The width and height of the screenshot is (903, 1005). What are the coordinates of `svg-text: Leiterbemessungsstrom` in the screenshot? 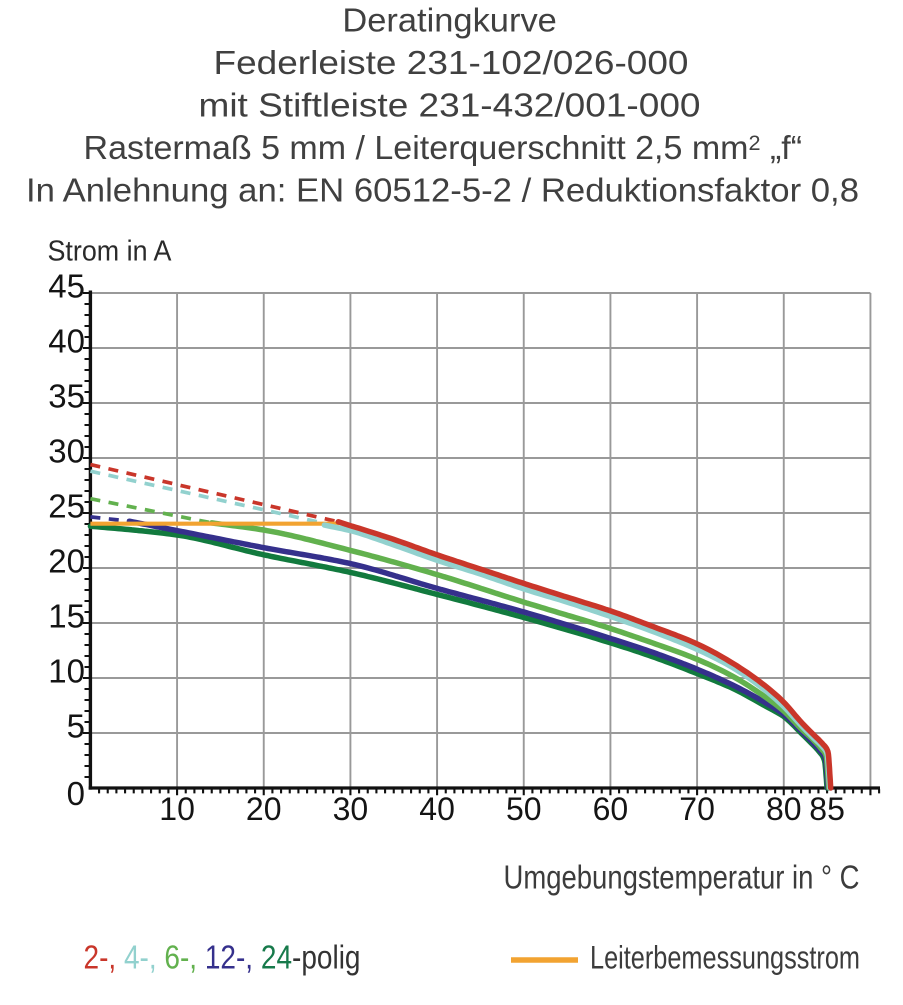 It's located at (725, 957).